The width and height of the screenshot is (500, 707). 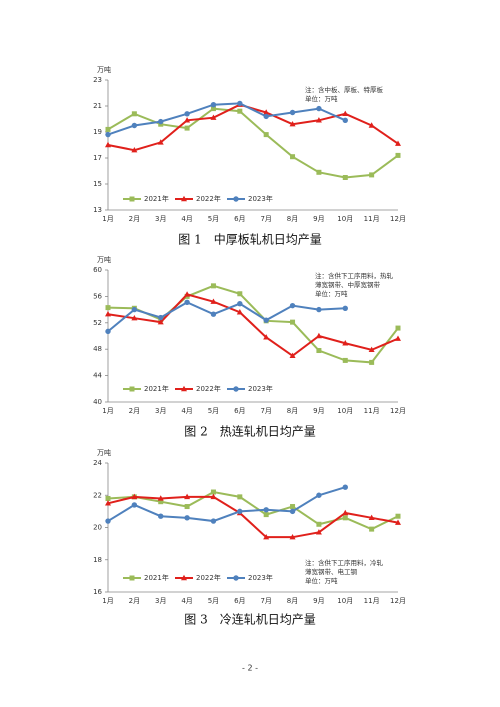 I want to click on x-tick-label: 7月, so click(x=265, y=601).